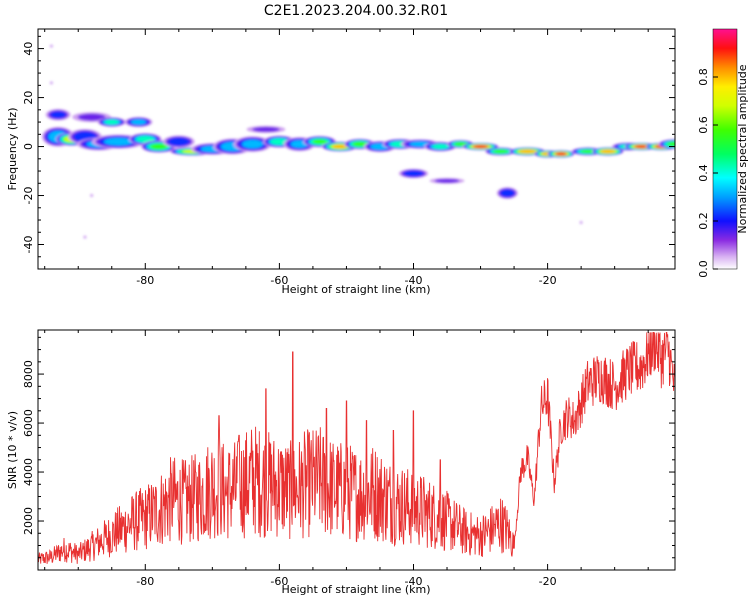 The image size is (750, 604). Describe the element at coordinates (725, 149) in the screenshot. I see `colorbar-gradient` at that location.